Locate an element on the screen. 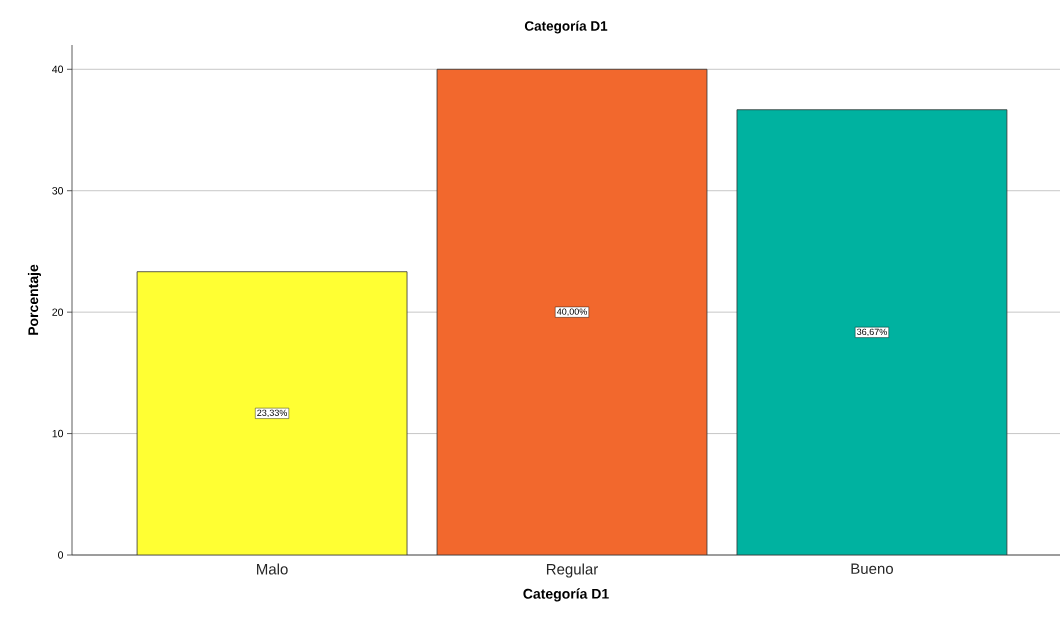  y-tick-label: 0 is located at coordinates (61, 555).